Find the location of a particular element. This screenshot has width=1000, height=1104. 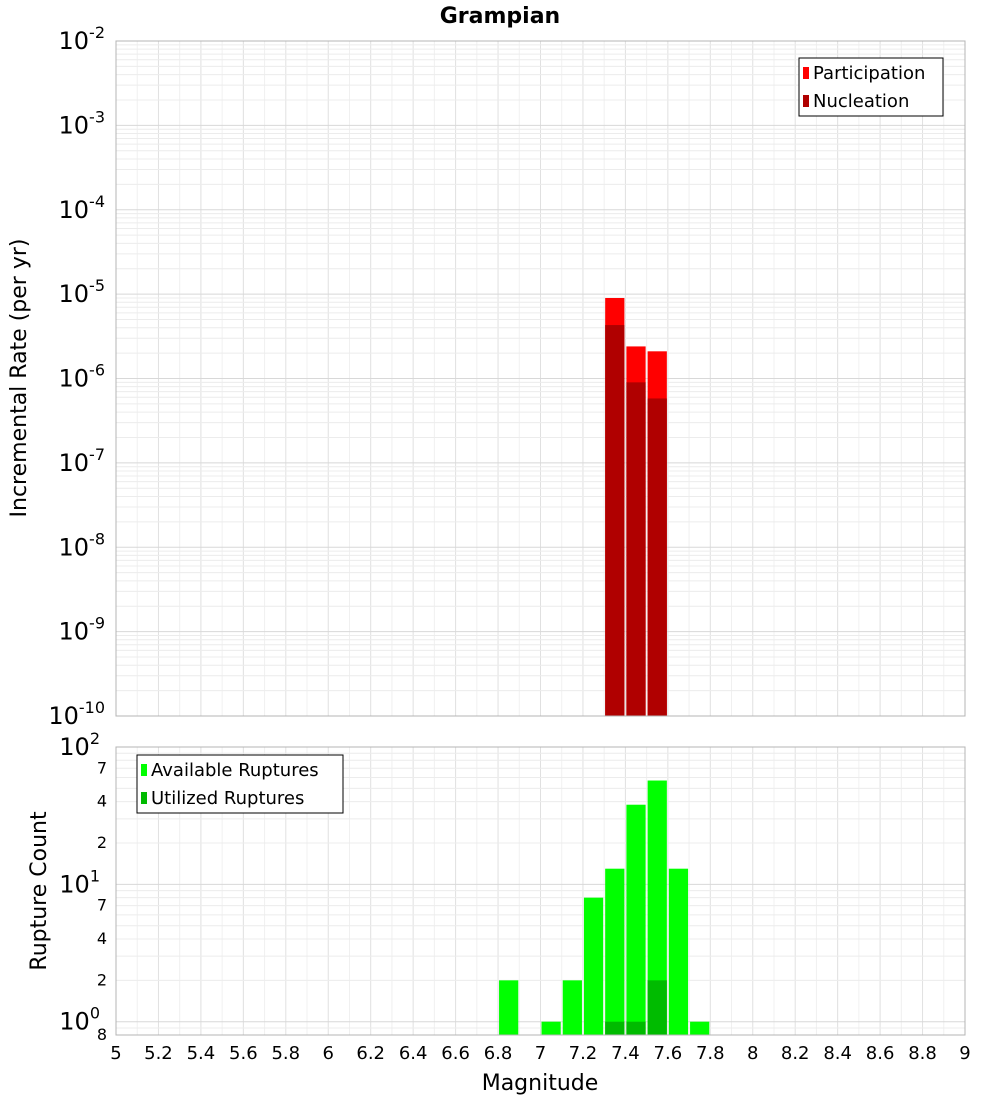

x-tick-label: 6.4 is located at coordinates (413, 1053).